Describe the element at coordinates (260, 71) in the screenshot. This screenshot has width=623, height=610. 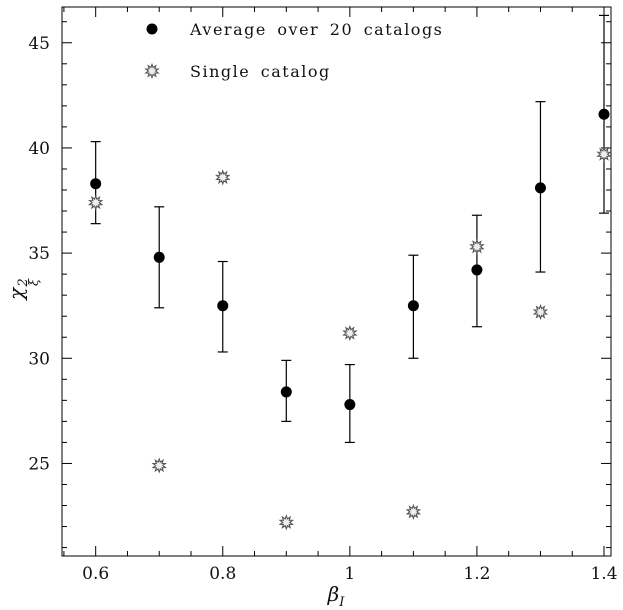
I see `legend-label-single: Single catalog` at that location.